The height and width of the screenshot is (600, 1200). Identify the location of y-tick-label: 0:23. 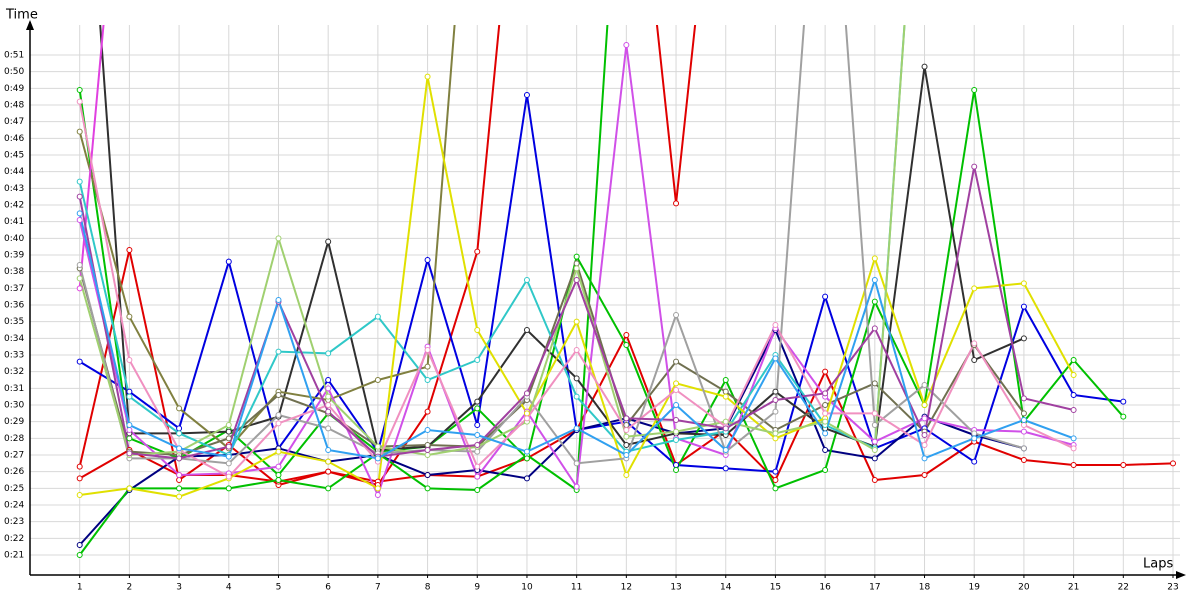
(14, 522).